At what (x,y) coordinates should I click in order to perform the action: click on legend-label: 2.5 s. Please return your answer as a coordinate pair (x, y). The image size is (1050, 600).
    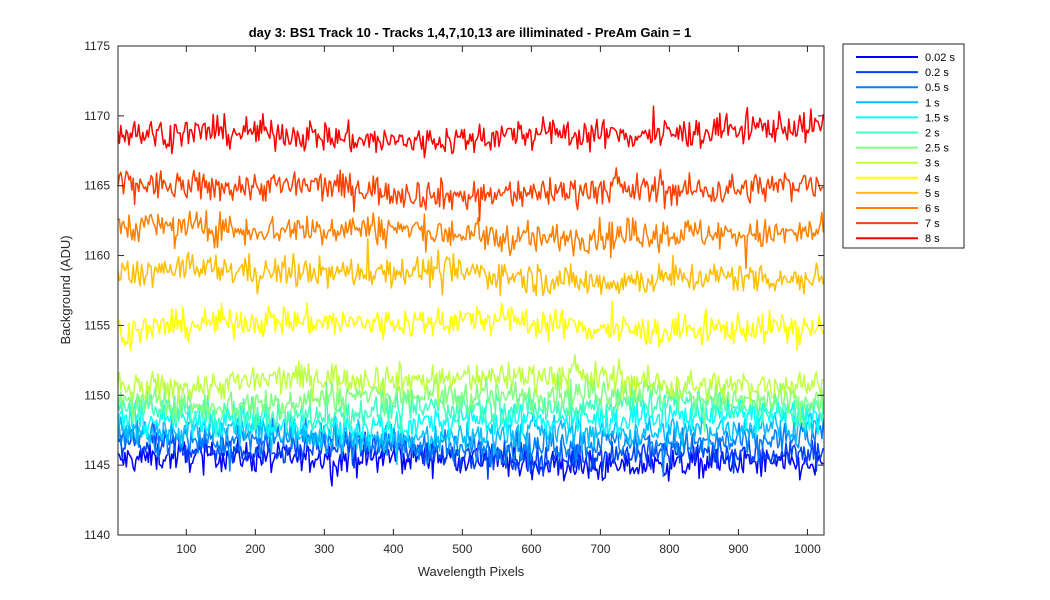
    Looking at the image, I should click on (937, 149).